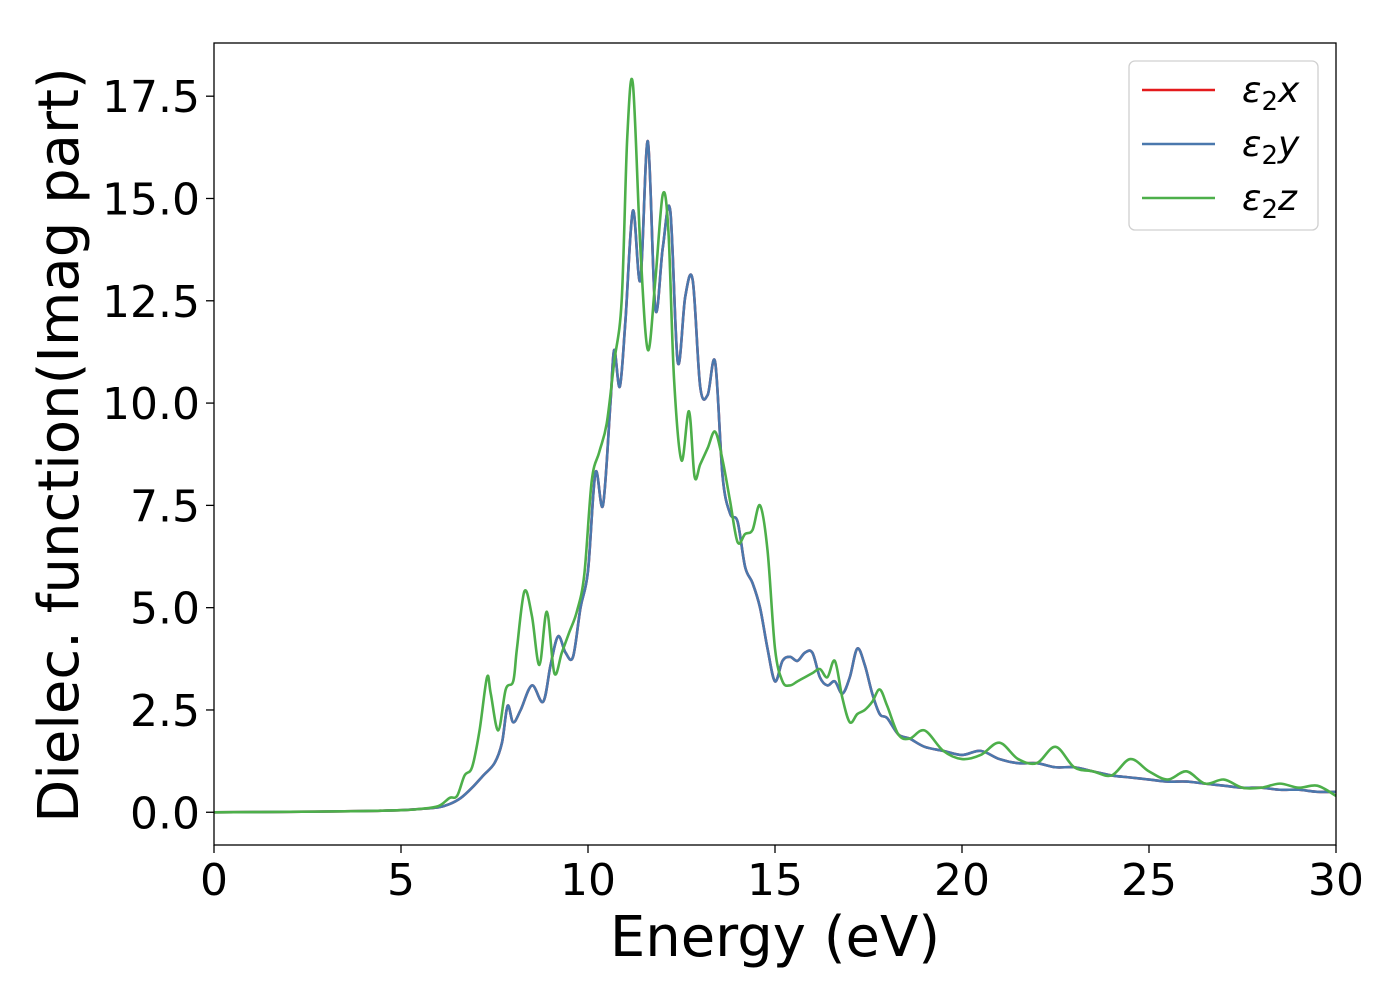 The image size is (1400, 1000). What do you see at coordinates (214, 880) in the screenshot?
I see `x-tick-label: 0` at bounding box center [214, 880].